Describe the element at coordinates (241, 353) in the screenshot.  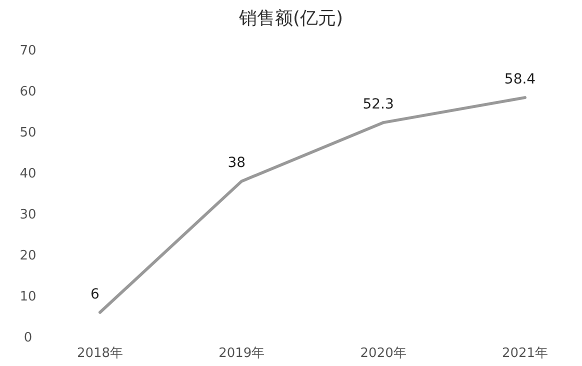
I see `x-tick-label: 2019年` at that location.